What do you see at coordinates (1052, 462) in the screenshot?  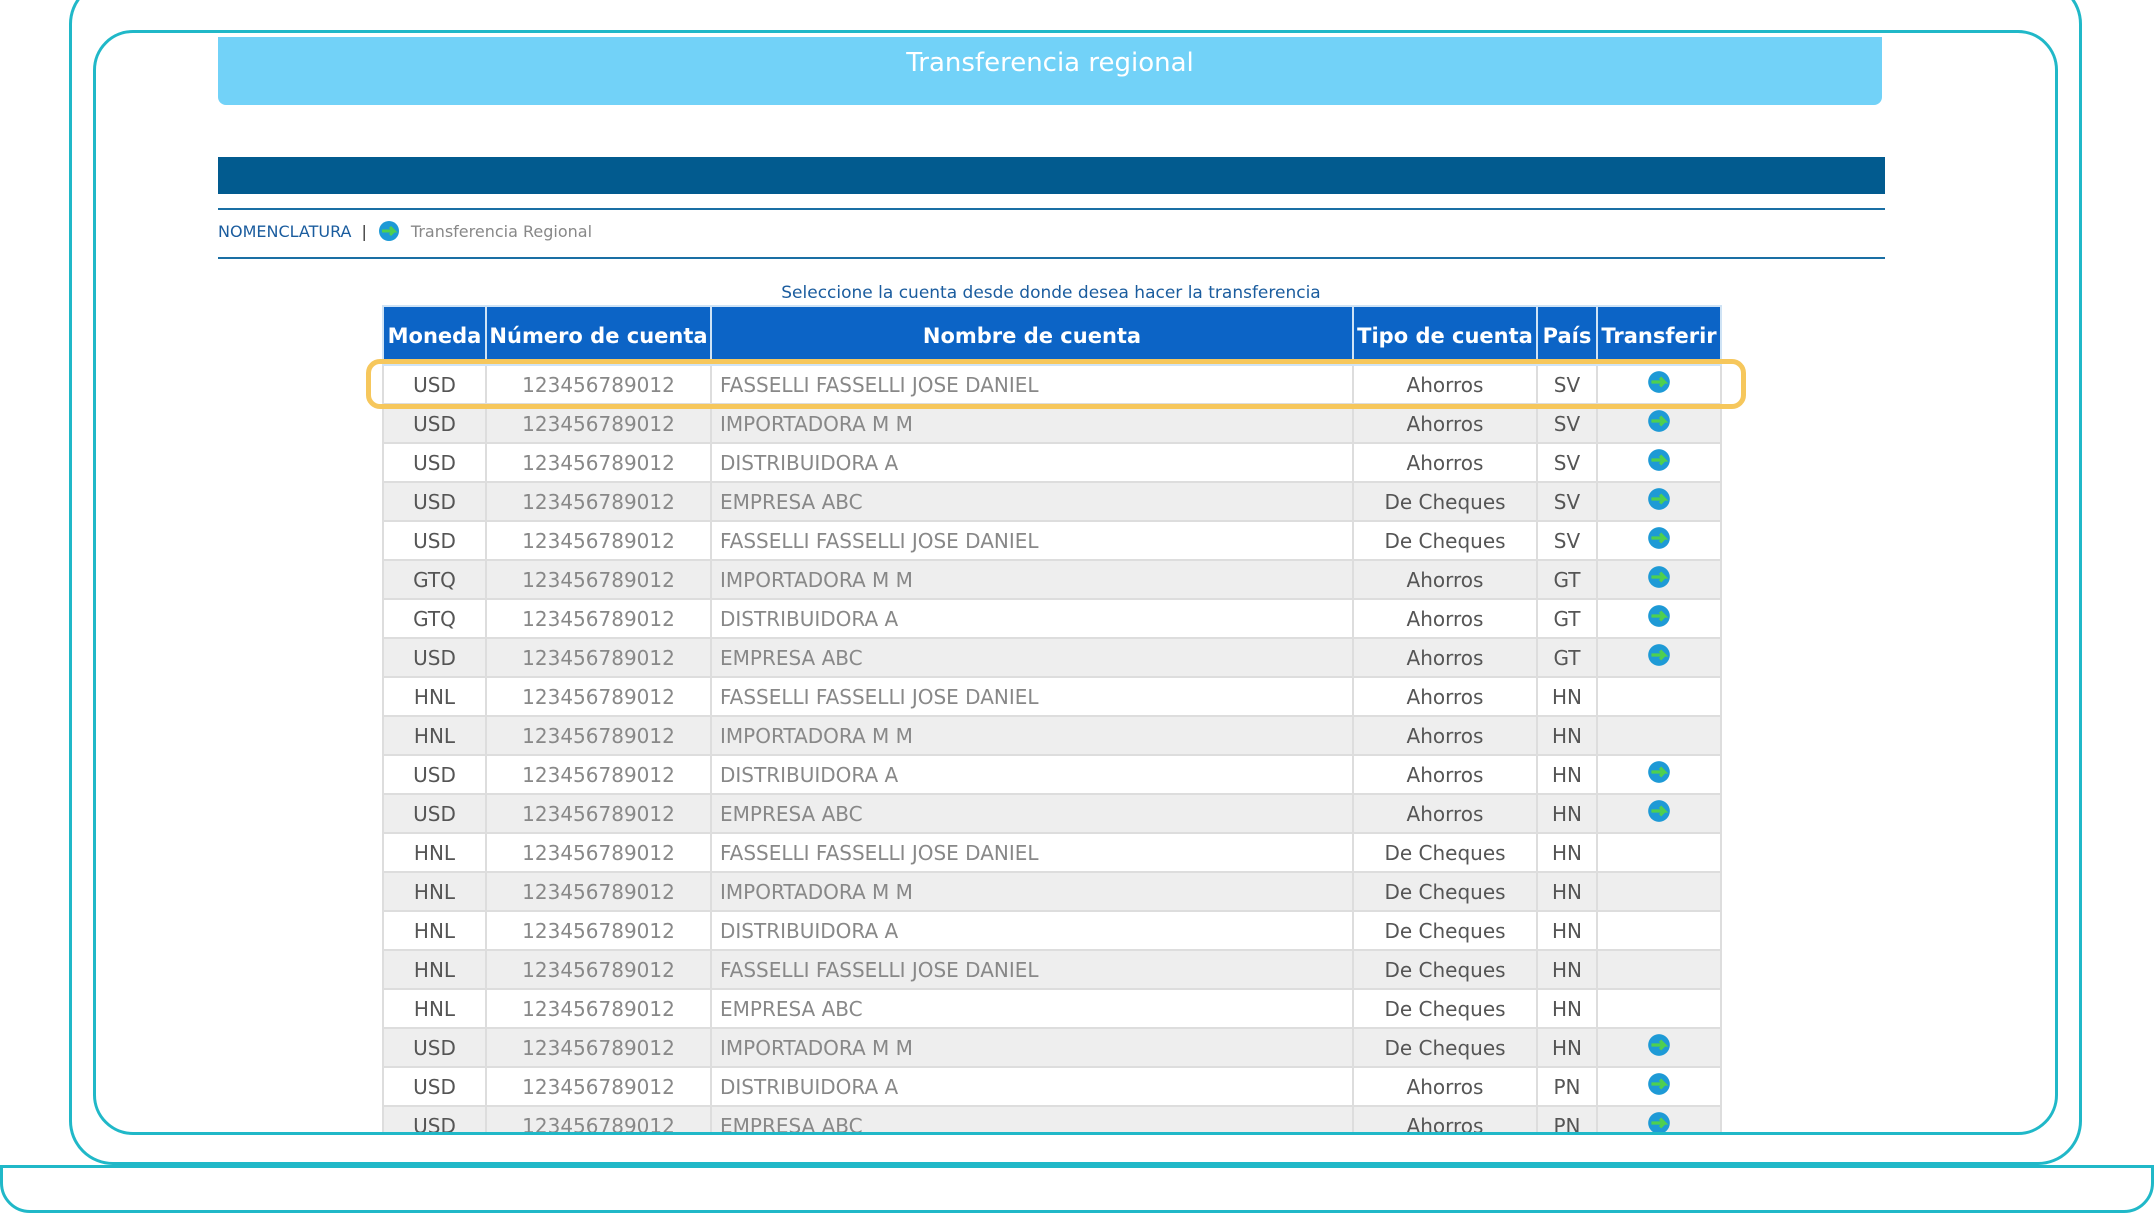 I see `table-row: USD 123456789012 DISTRIBUIDORA A Ahorros SV` at bounding box center [1052, 462].